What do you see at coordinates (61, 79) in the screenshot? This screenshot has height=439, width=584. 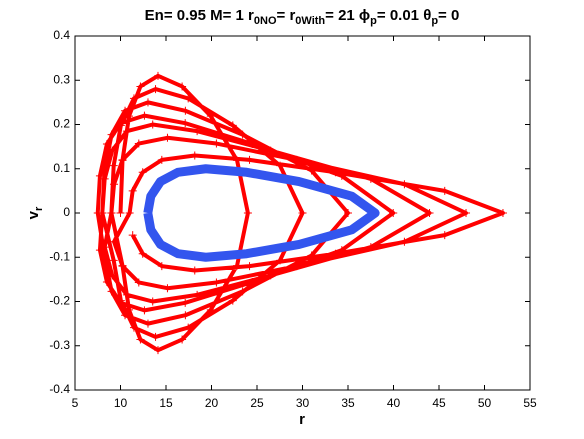 I see `y-tick-label: 0.3` at bounding box center [61, 79].